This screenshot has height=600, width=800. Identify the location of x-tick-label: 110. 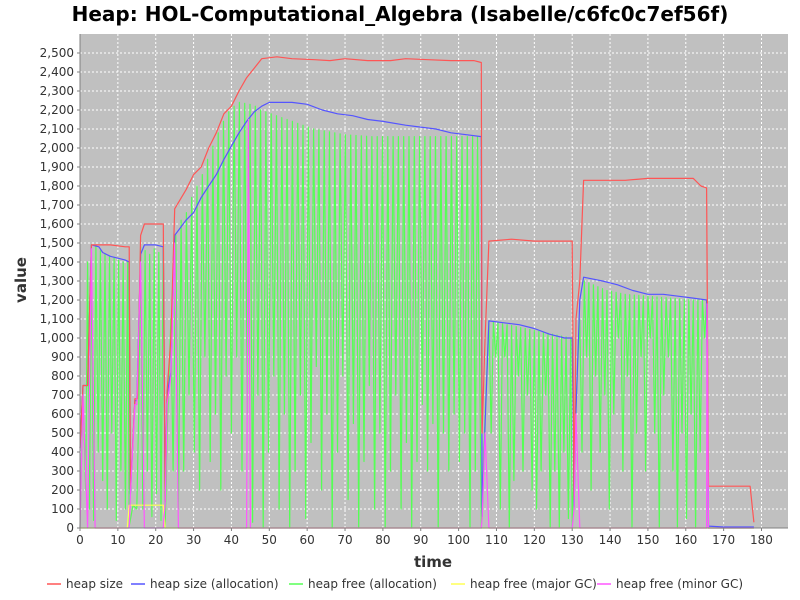
(496, 540).